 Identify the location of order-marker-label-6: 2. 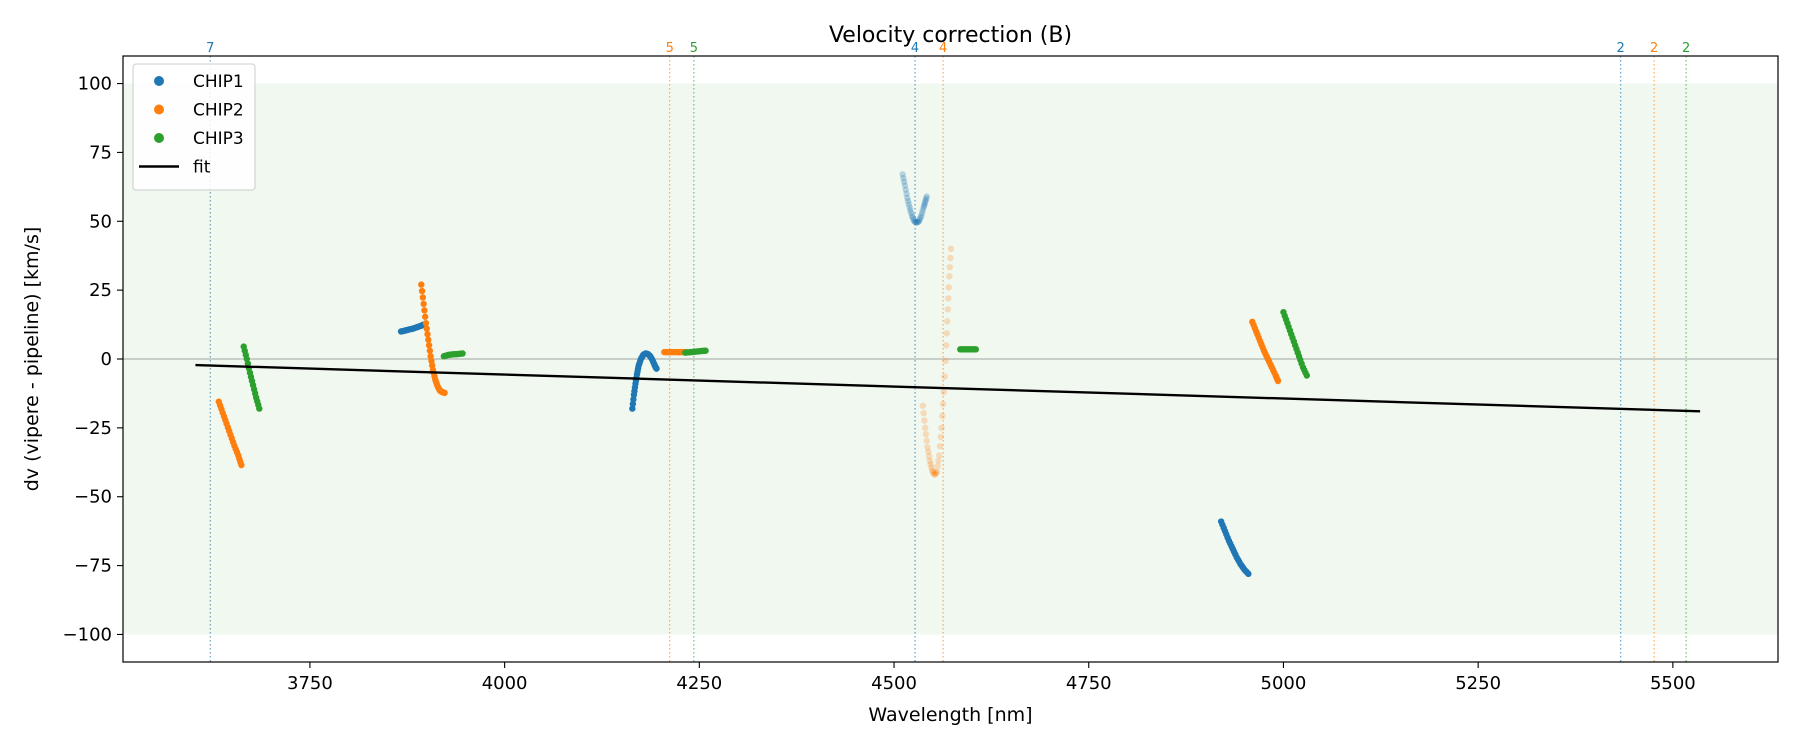
(1654, 48).